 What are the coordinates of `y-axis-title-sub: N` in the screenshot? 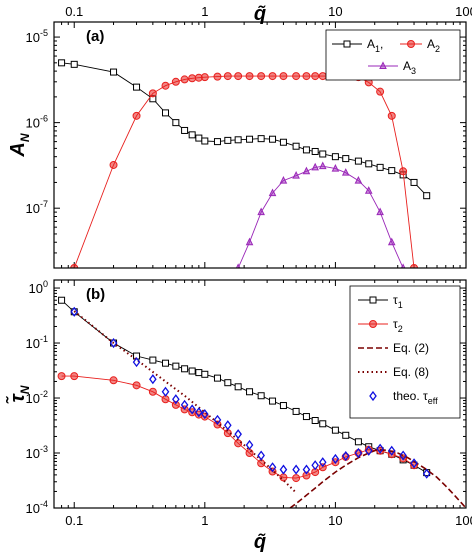 It's located at (25, 389).